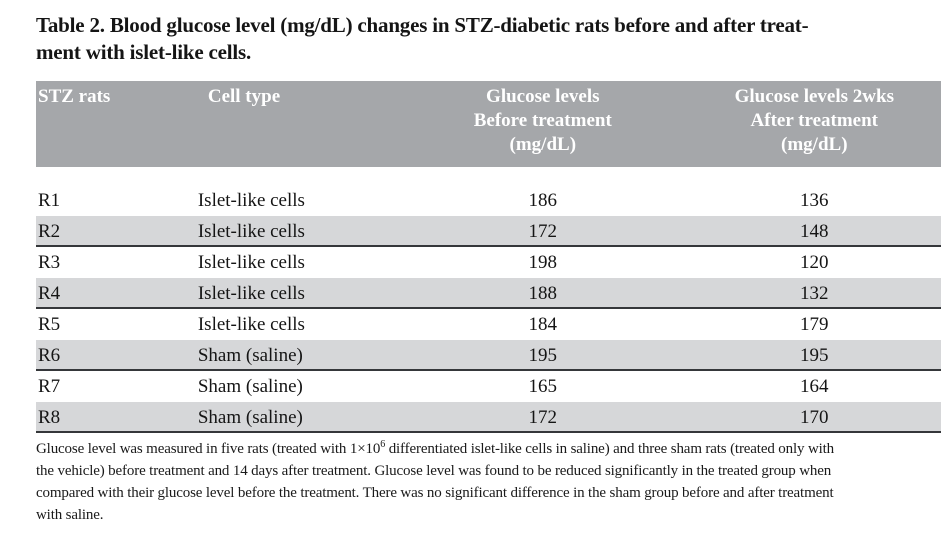 The image size is (952, 557). What do you see at coordinates (74, 96) in the screenshot?
I see `header-line: STZ rats` at bounding box center [74, 96].